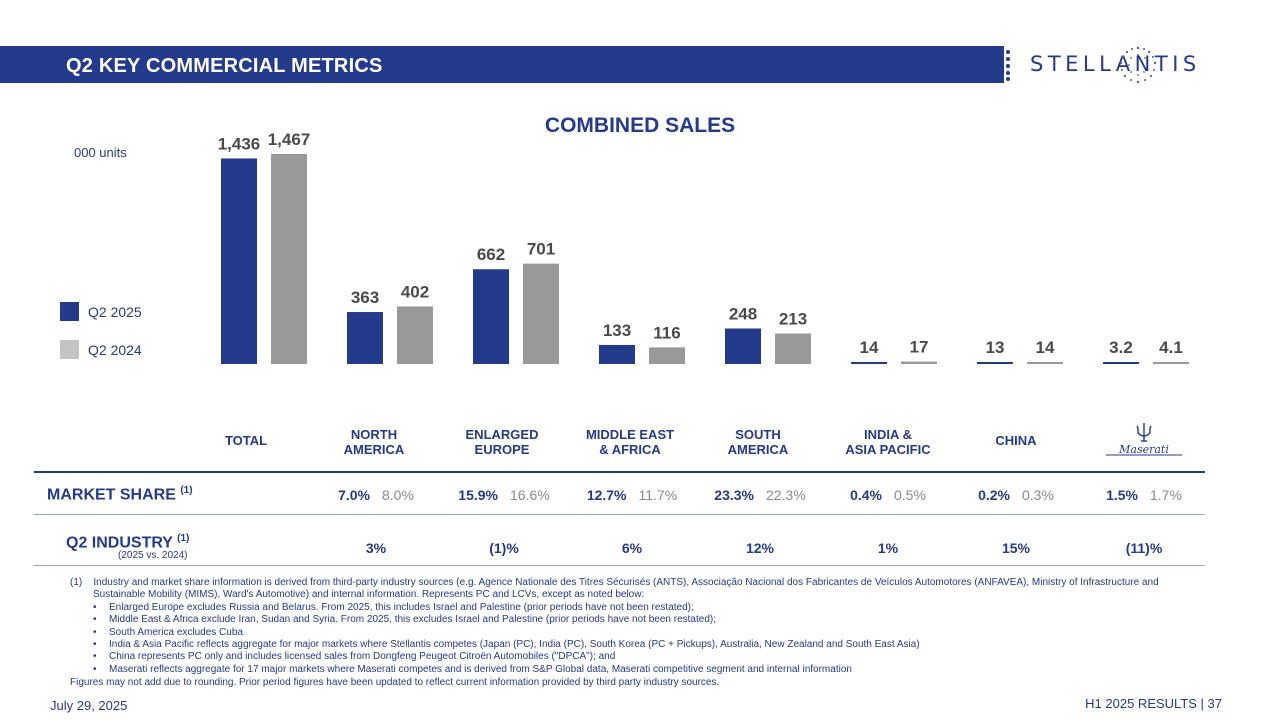 This screenshot has width=1280, height=720. Describe the element at coordinates (491, 316) in the screenshot. I see `bar-enlarged-europe-q2-2025` at that location.